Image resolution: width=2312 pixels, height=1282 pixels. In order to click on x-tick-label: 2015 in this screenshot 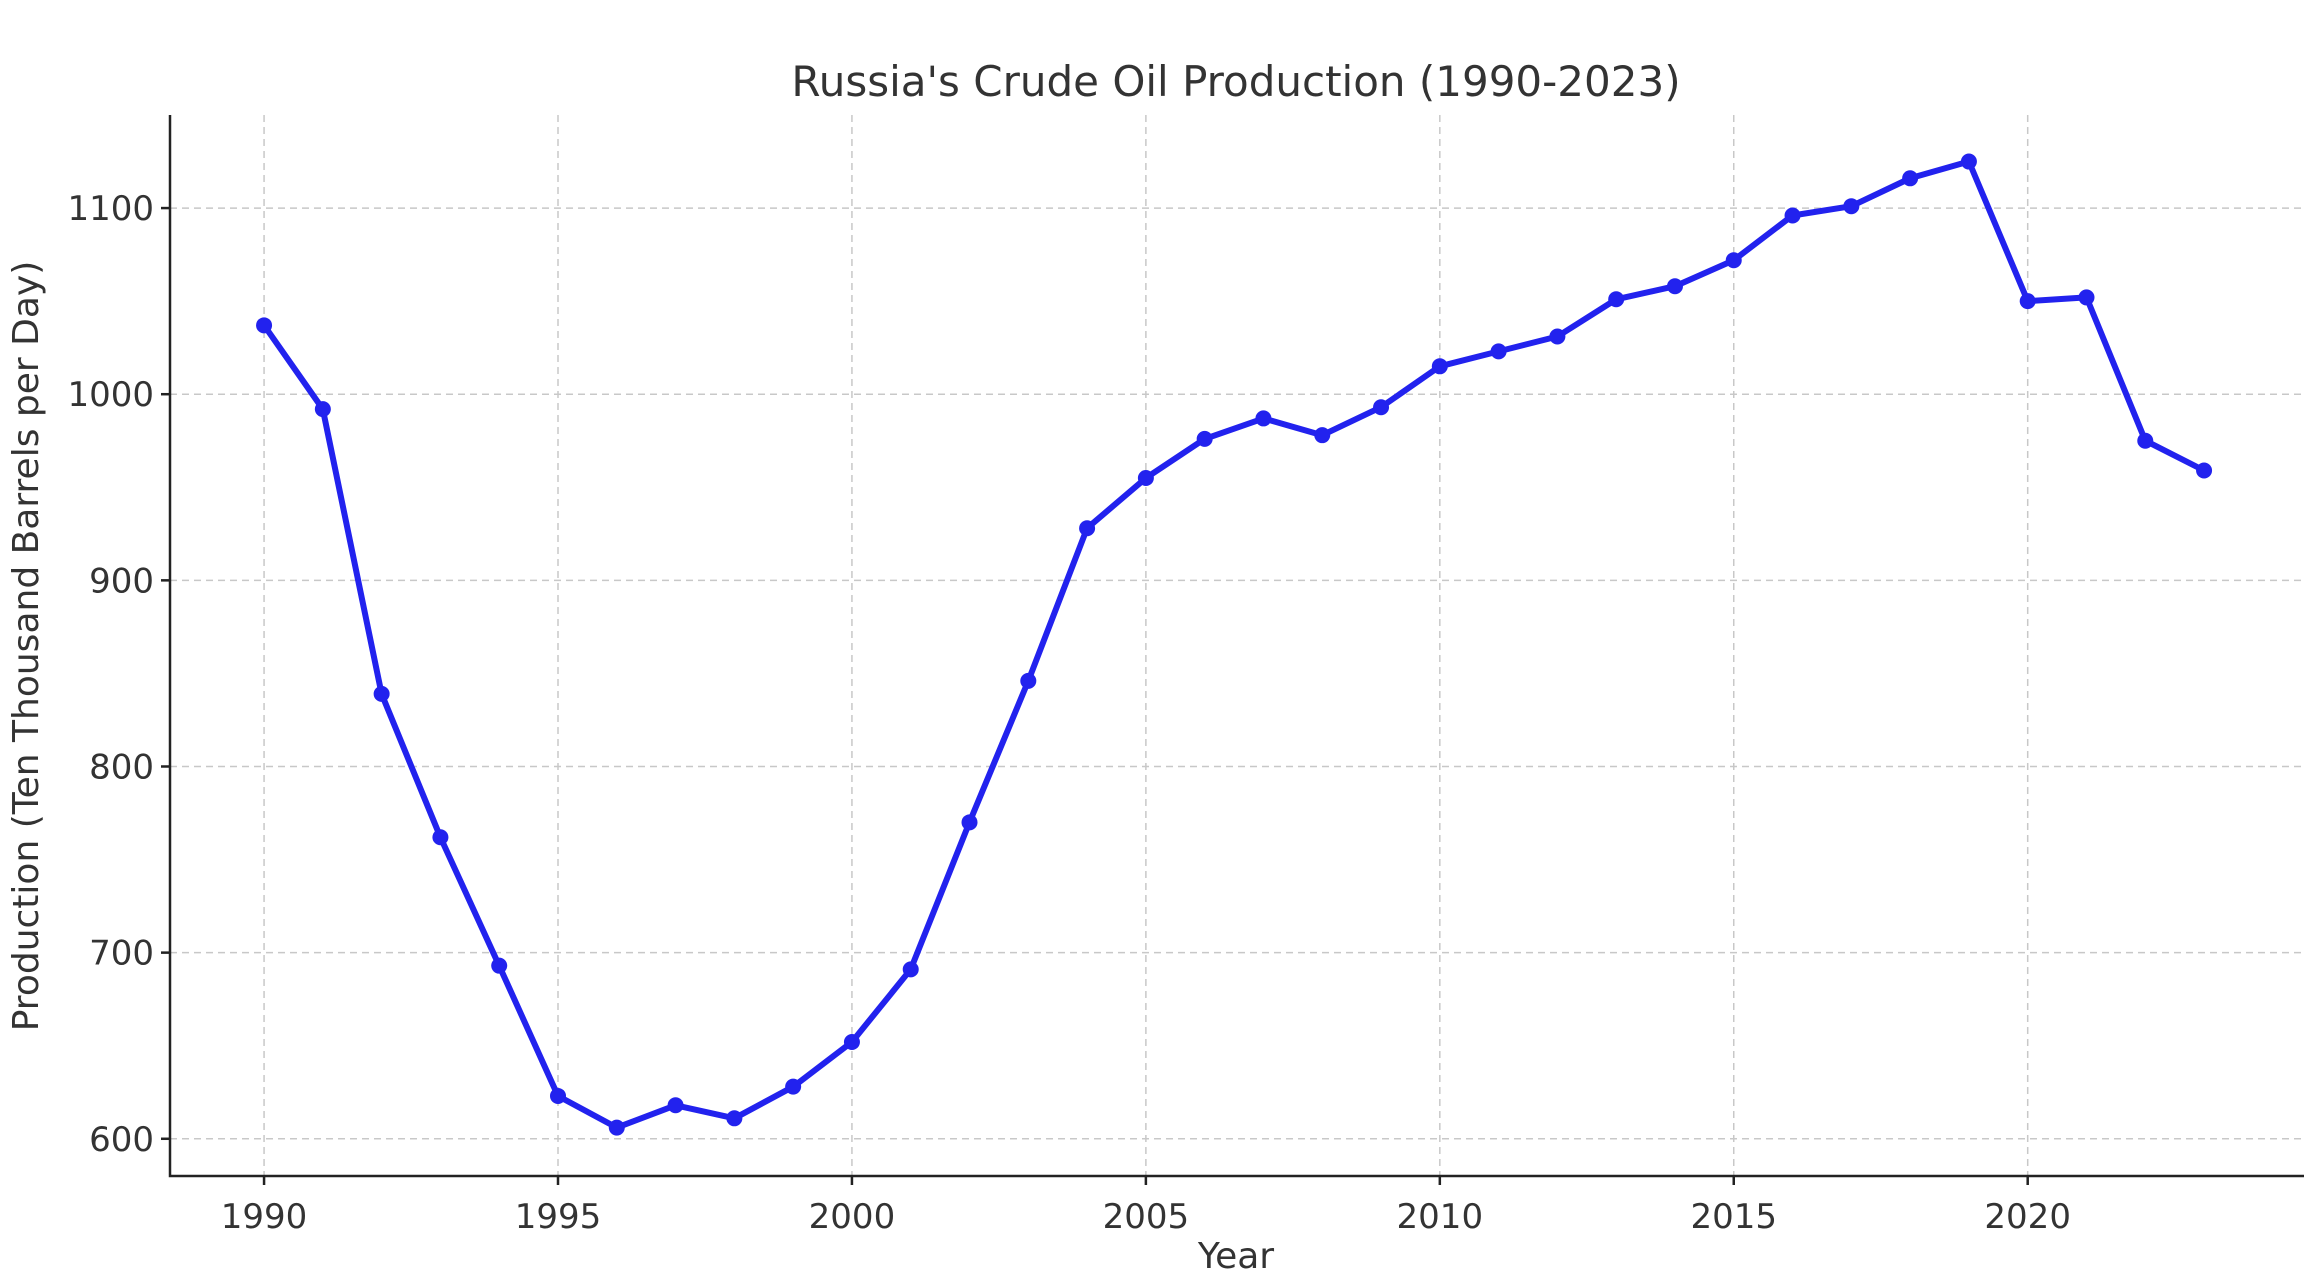, I will do `click(1733, 1217)`.